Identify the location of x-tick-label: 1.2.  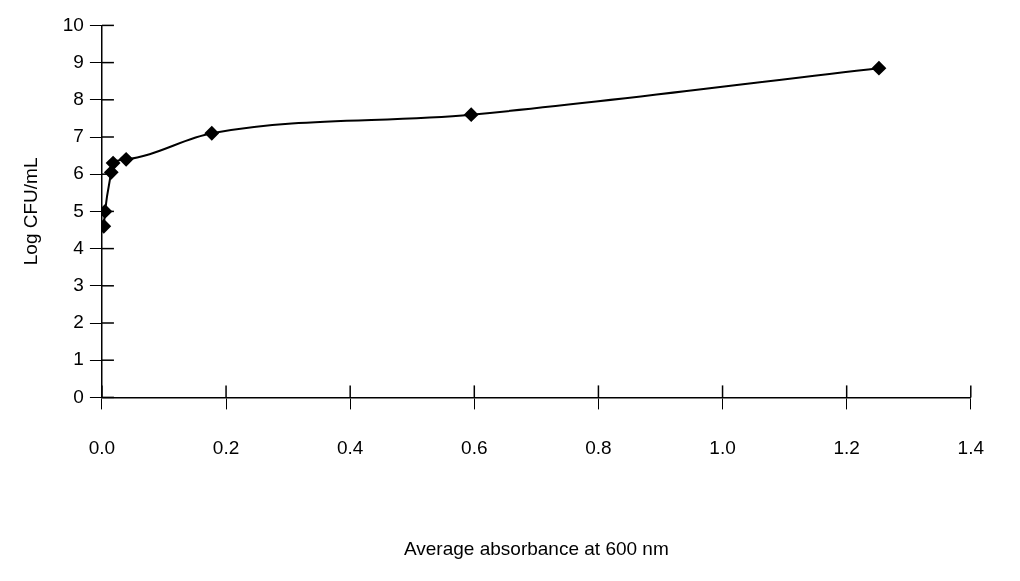
(846, 448).